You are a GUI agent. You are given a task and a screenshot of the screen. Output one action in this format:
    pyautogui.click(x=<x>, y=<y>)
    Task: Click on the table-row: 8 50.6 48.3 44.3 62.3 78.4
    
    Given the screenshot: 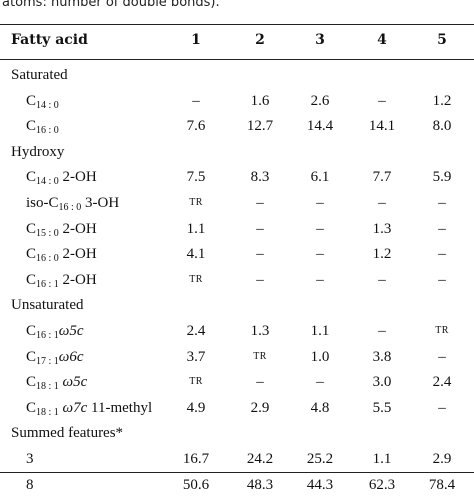 What is the action you would take?
    pyautogui.click(x=237, y=485)
    